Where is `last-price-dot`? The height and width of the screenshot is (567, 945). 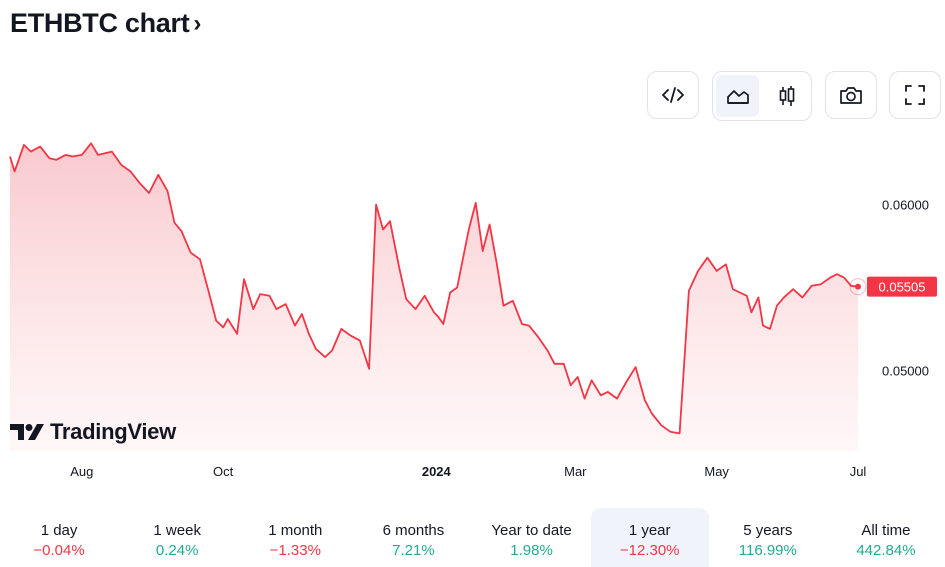
last-price-dot is located at coordinates (858, 286).